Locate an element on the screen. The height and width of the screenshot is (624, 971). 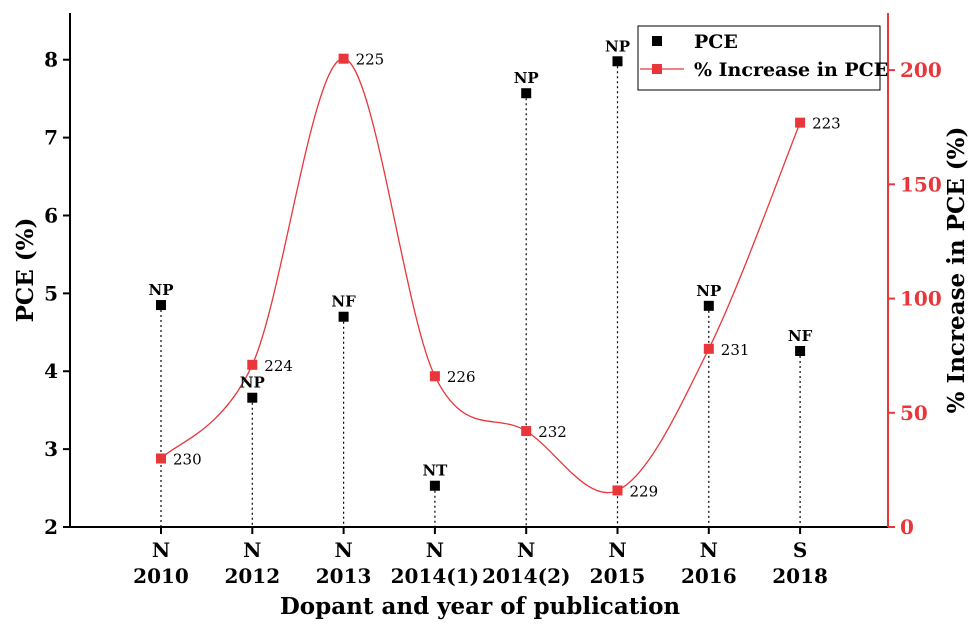
right-tick-label: 50 is located at coordinates (914, 413).